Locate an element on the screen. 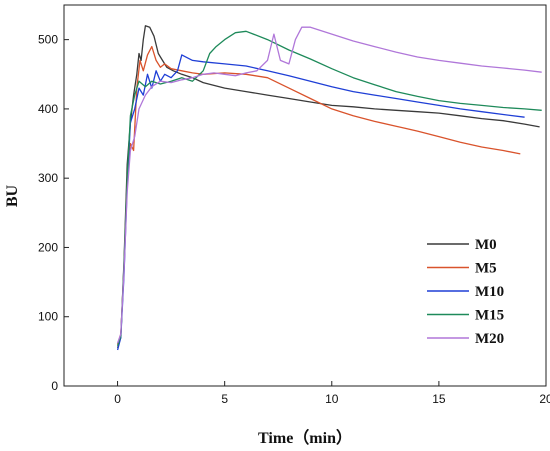  legend-label-m5: M5 is located at coordinates (486, 269).